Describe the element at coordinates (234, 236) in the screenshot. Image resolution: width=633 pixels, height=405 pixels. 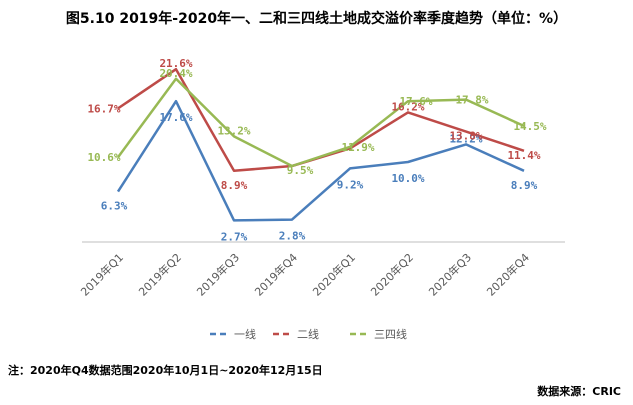
I see `data-label: 2.7%` at that location.